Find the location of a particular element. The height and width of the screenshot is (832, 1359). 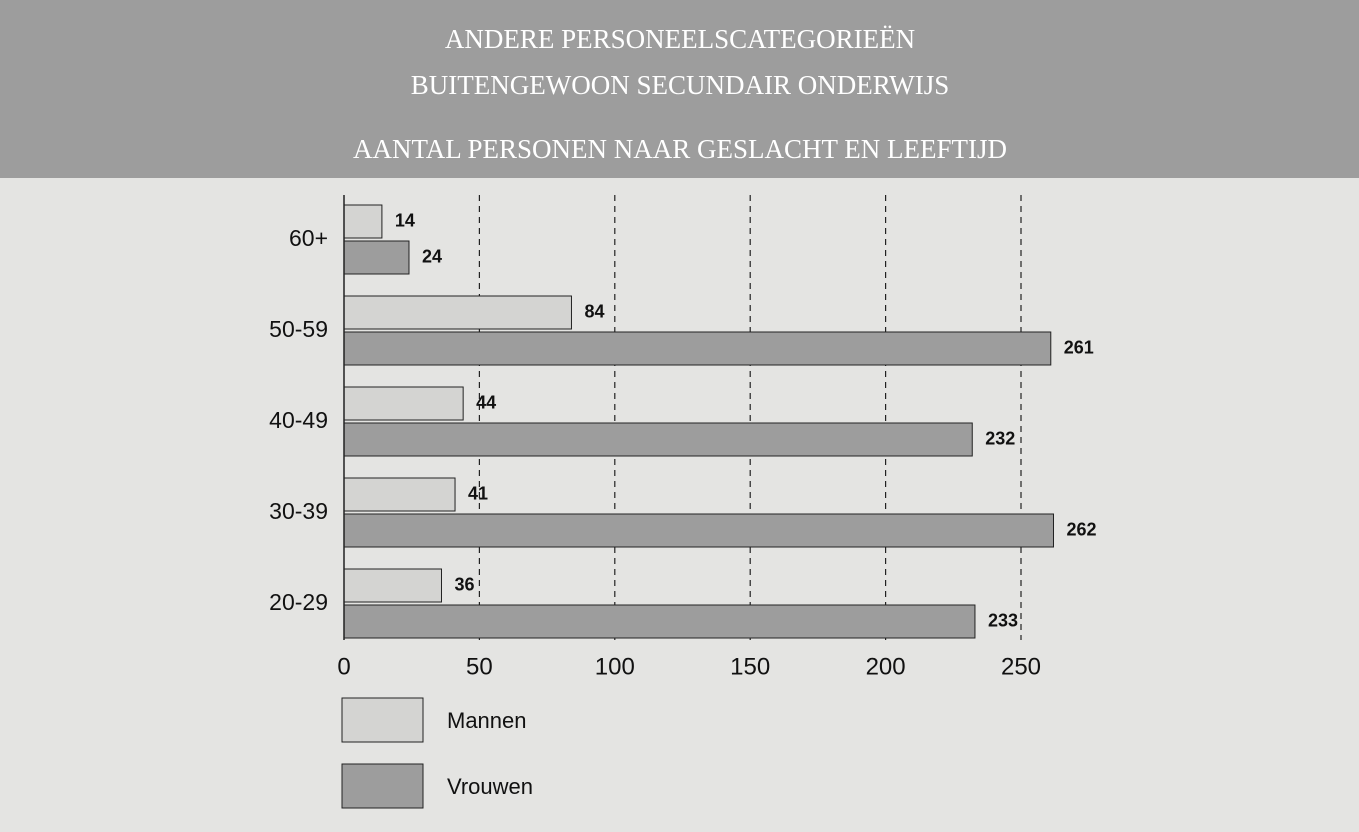

value-label: 14 is located at coordinates (405, 220).